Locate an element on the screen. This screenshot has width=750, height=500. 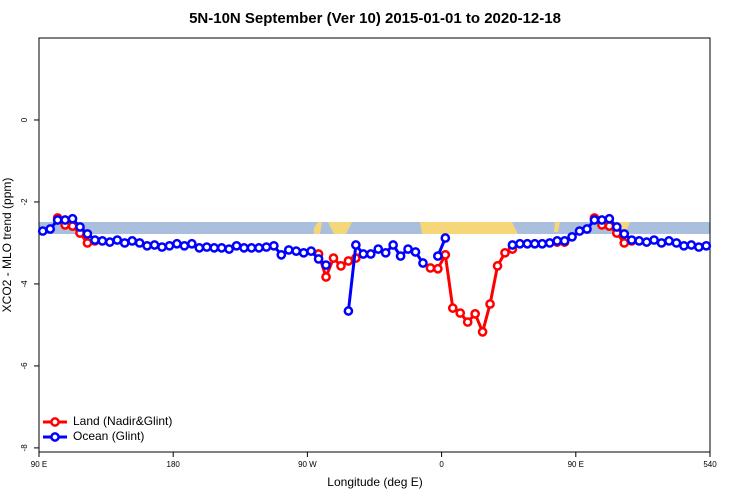
legend-label: Ocean (Glint) is located at coordinates (108, 436).